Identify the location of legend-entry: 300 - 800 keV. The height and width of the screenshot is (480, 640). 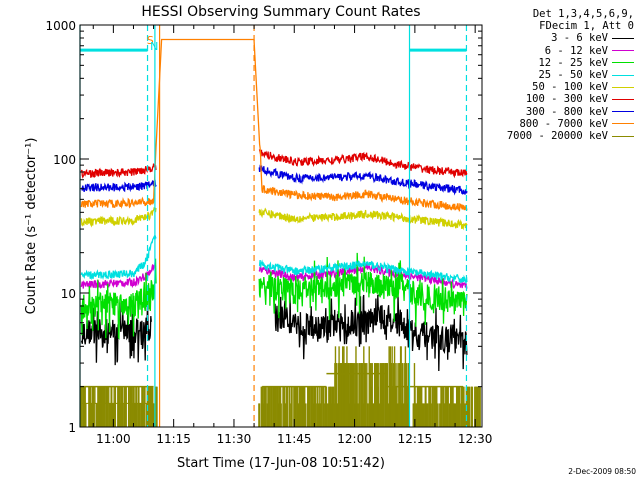
(559, 112).